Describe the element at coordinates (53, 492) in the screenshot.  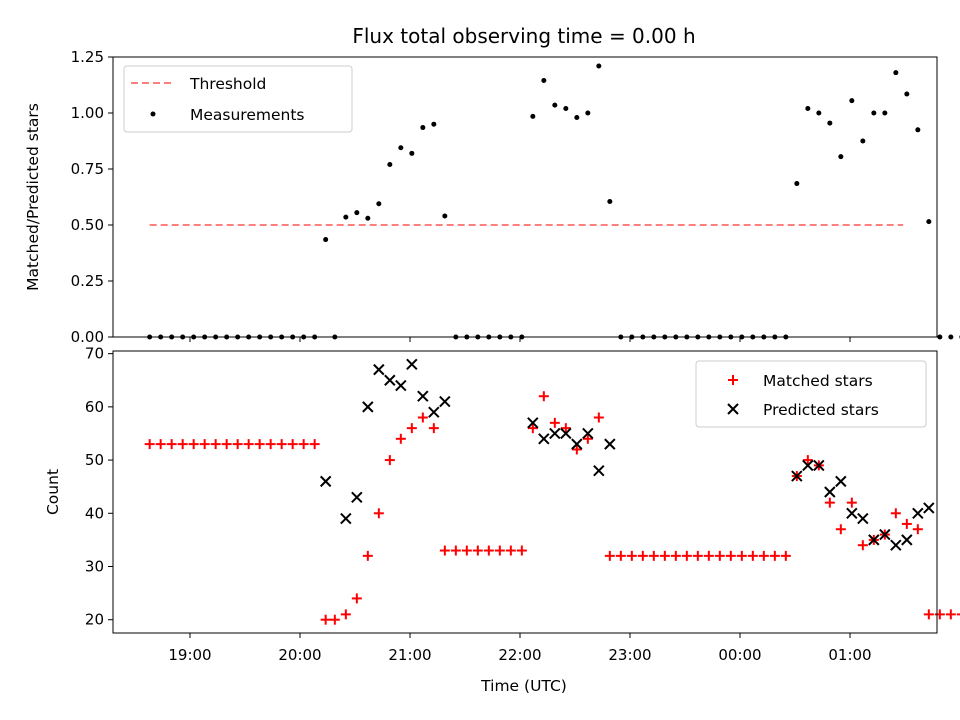
I see `bottom-y-axis-label: Count` at that location.